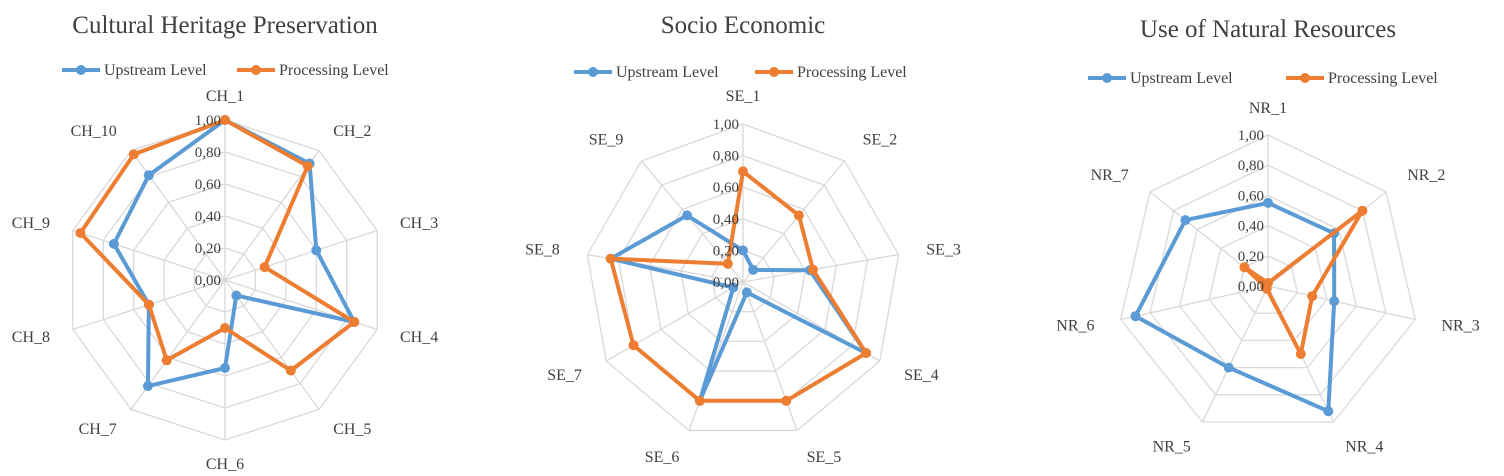  What do you see at coordinates (1075, 326) in the screenshot?
I see `category-label-nr-6: NR_6` at bounding box center [1075, 326].